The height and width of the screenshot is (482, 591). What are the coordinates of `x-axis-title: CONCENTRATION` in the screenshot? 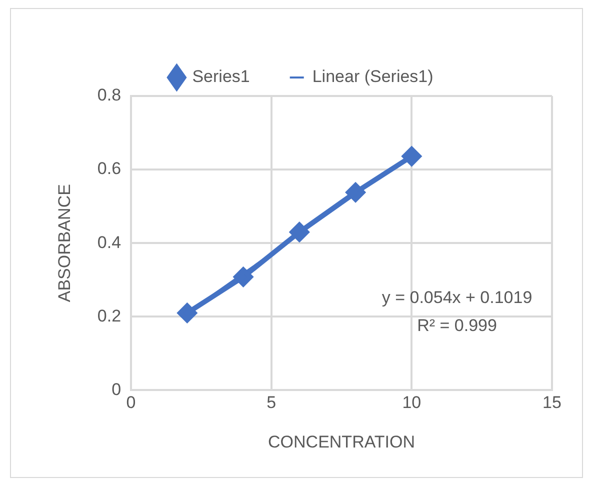 It's located at (342, 442).